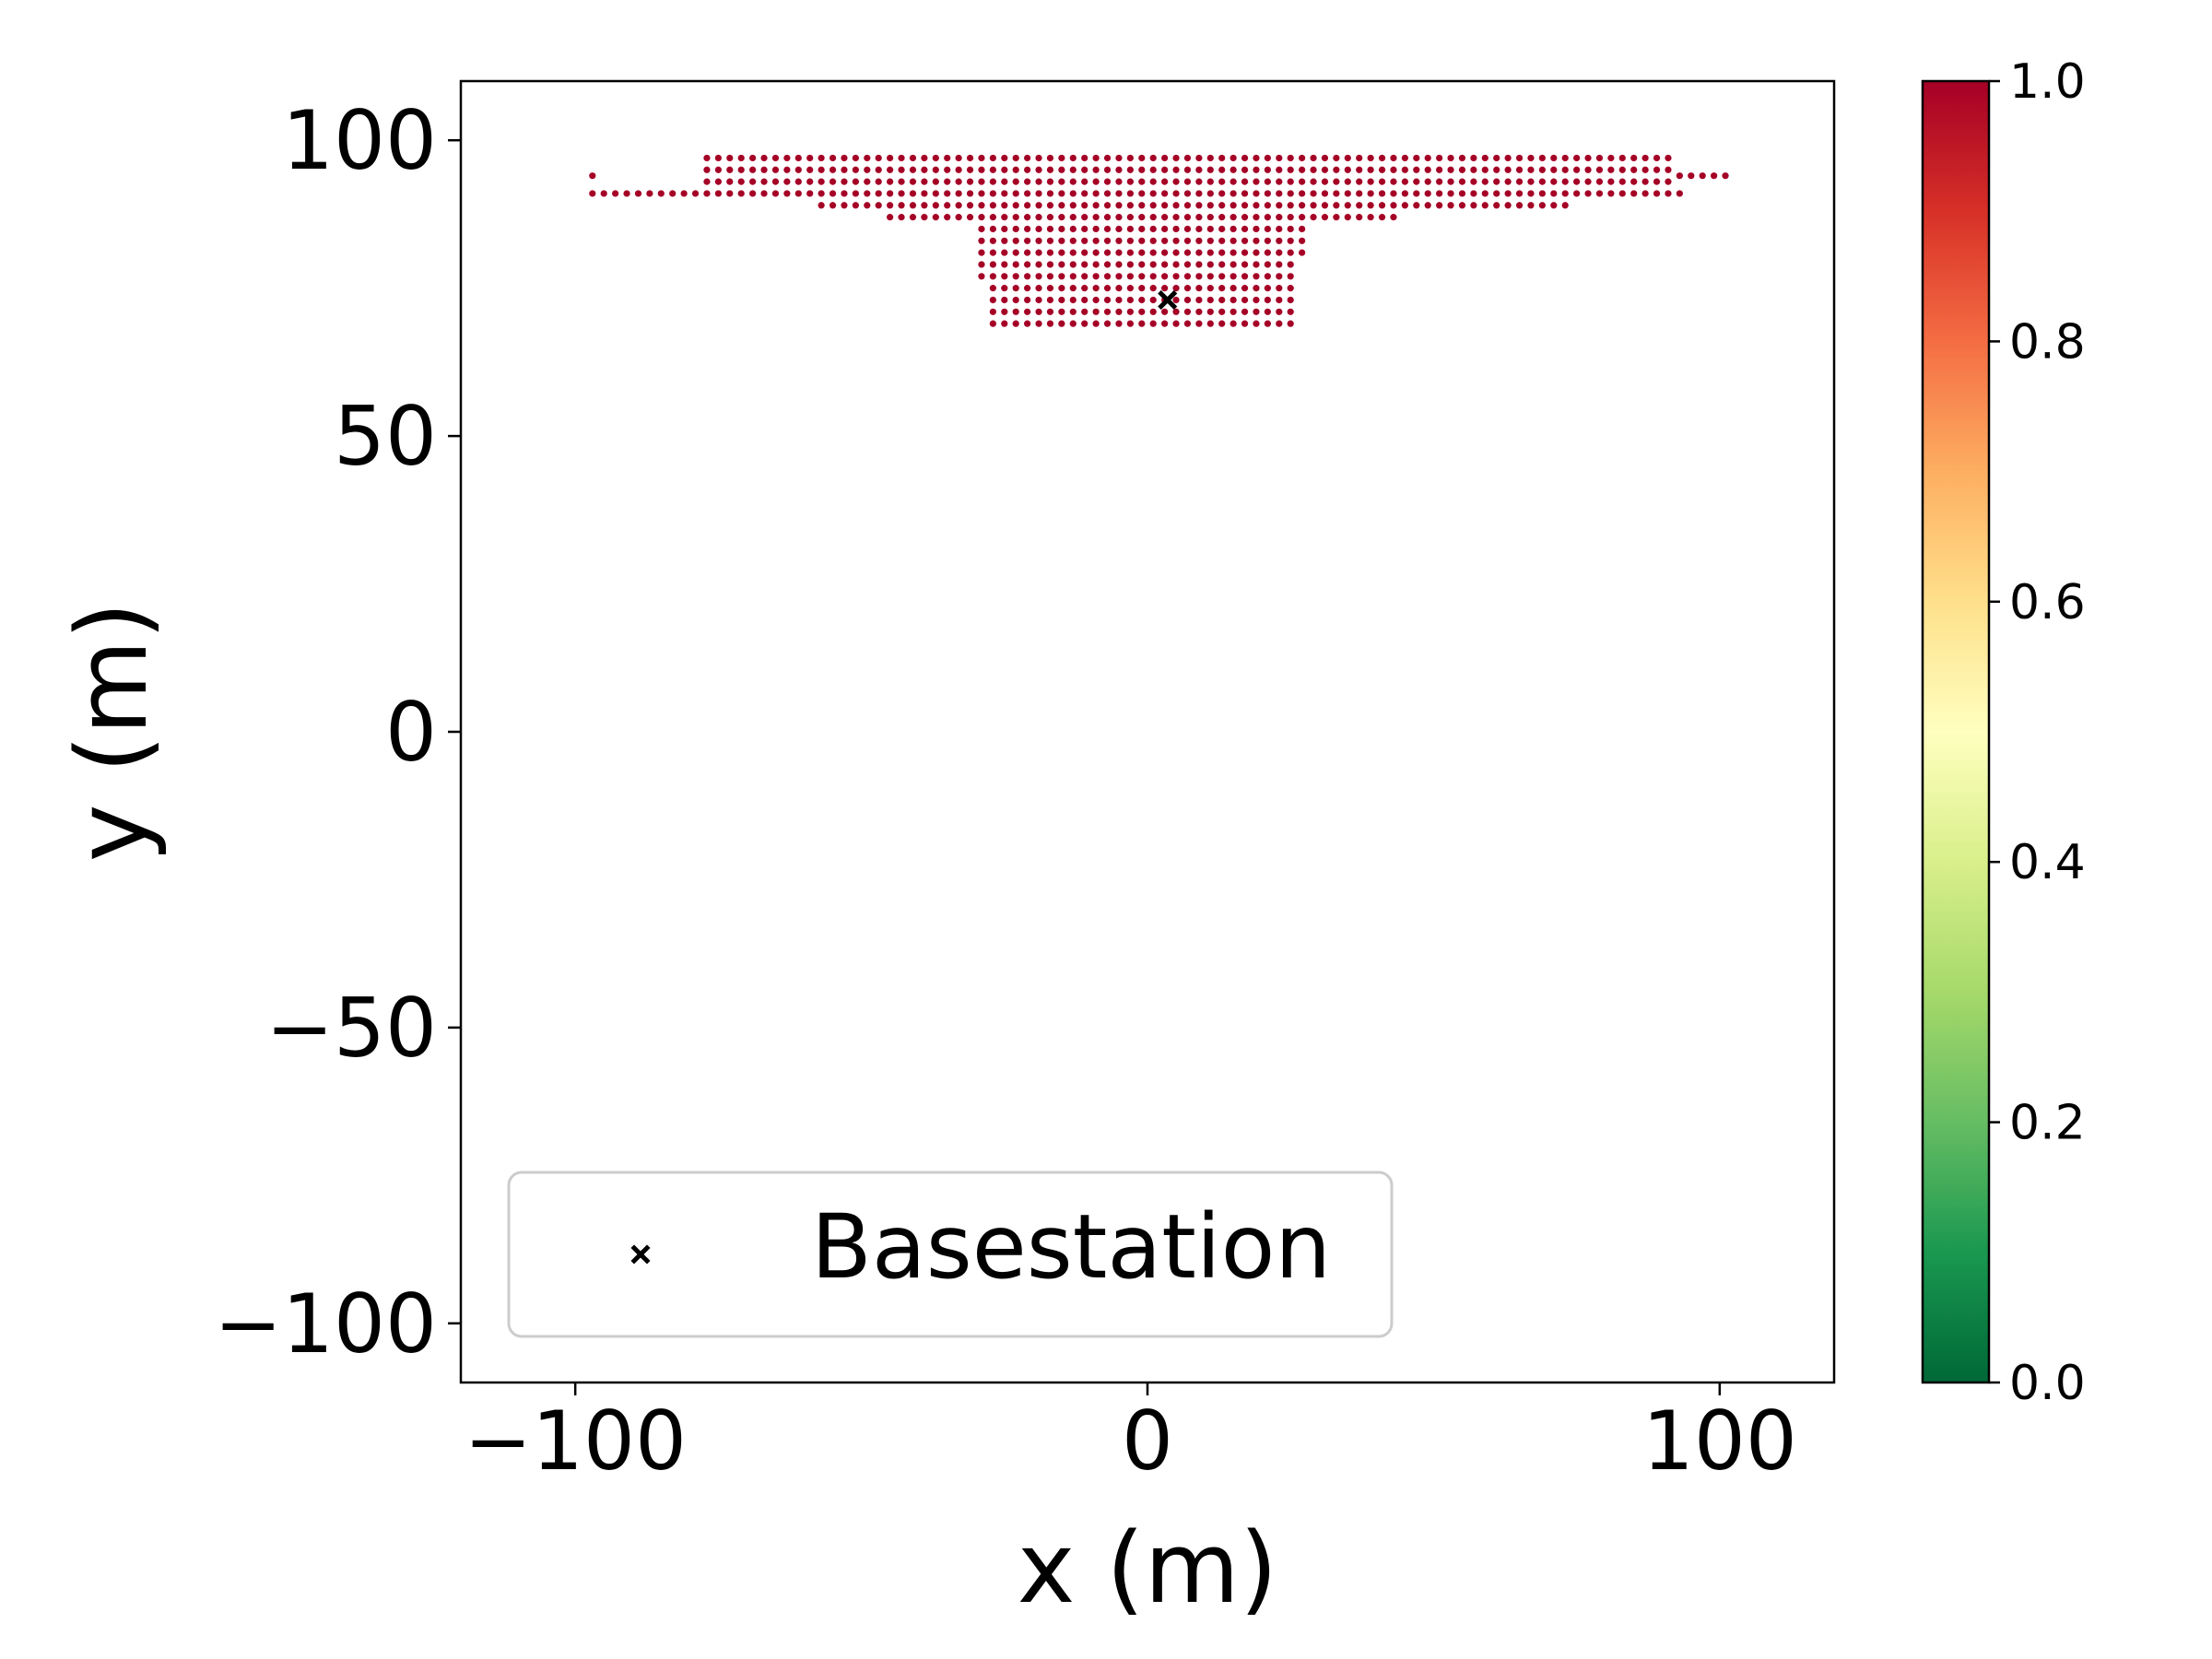 Image resolution: width=2212 pixels, height=1659 pixels. Describe the element at coordinates (411, 732) in the screenshot. I see `y-tick-label: 0` at that location.